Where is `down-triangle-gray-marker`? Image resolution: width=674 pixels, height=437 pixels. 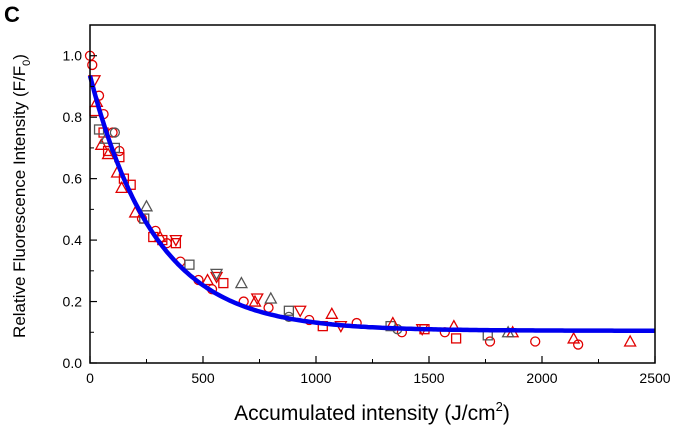 down-triangle-gray-marker is located at coordinates (216, 274).